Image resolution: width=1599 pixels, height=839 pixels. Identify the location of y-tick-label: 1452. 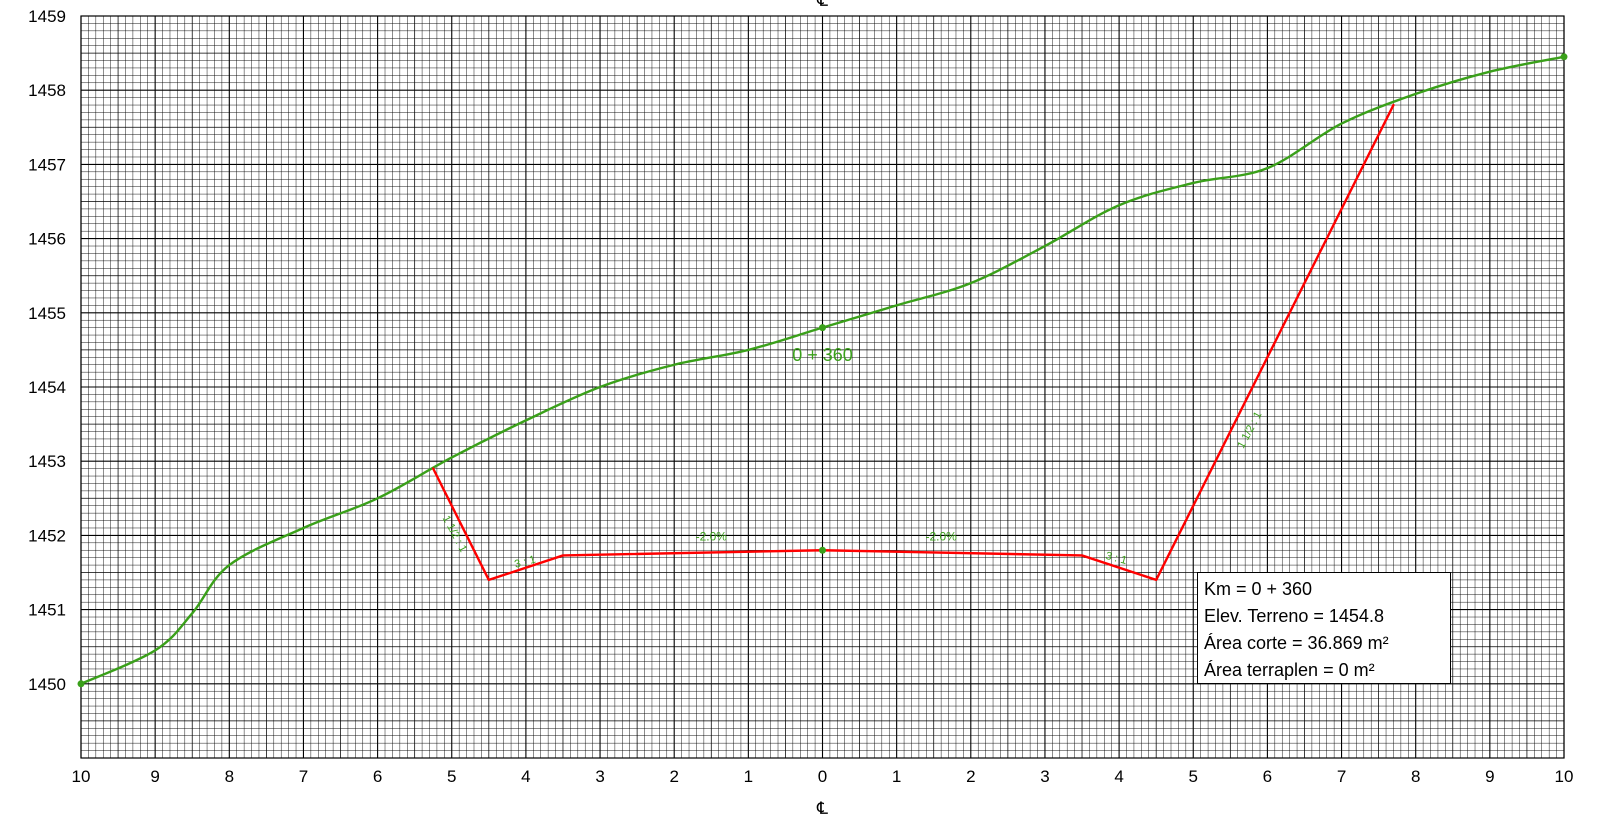
(47, 535).